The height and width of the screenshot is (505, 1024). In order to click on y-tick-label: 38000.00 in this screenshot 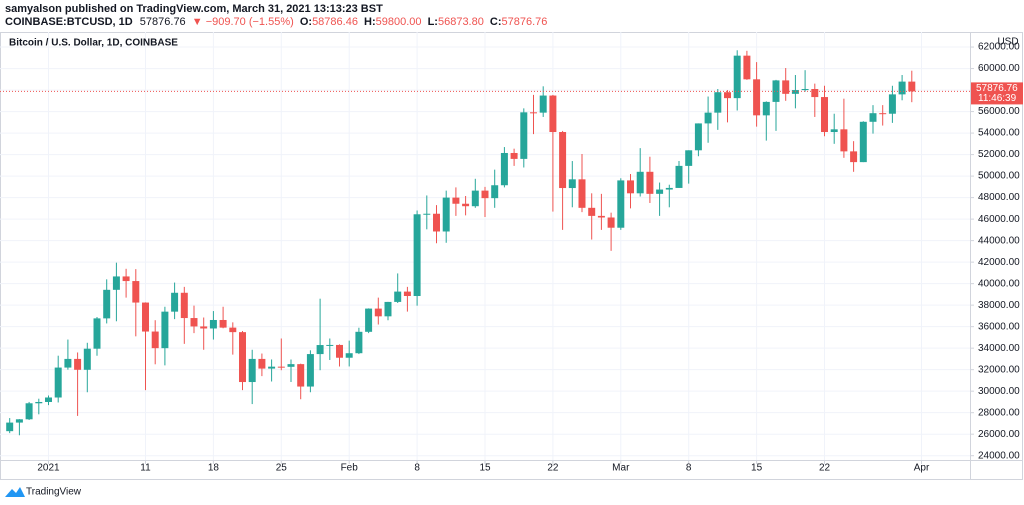, I will do `click(999, 305)`.